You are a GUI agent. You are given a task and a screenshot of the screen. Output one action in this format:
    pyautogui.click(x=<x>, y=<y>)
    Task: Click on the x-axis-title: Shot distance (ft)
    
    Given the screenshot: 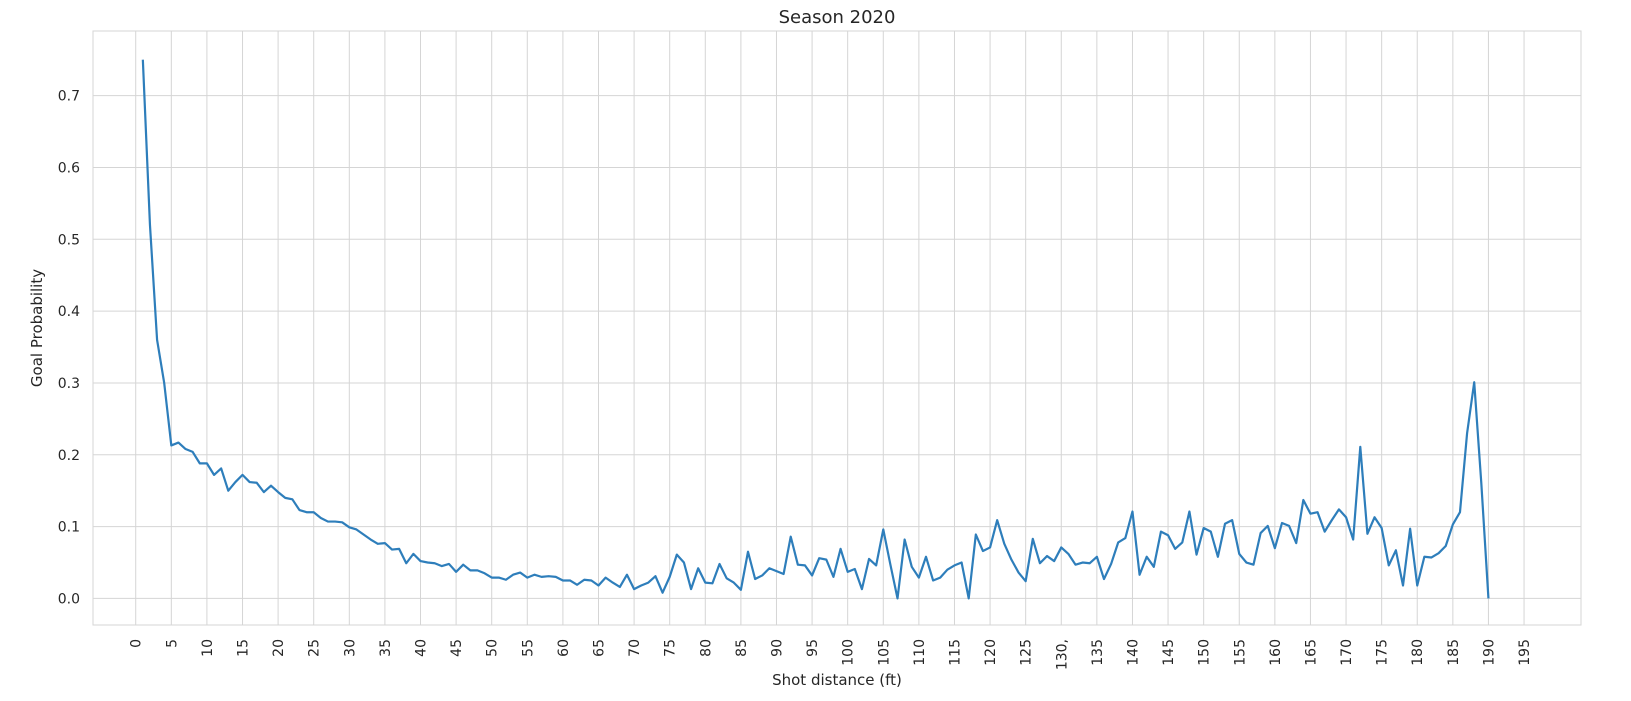 What is the action you would take?
    pyautogui.click(x=837, y=680)
    